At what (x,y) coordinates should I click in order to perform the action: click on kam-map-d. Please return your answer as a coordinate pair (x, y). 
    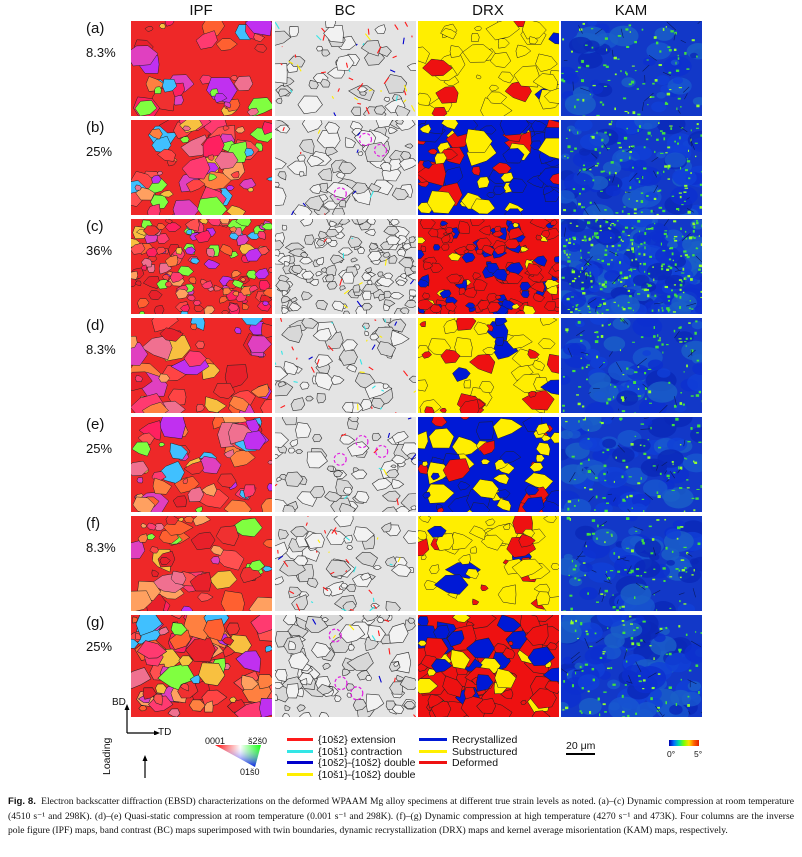
    Looking at the image, I should click on (631, 365).